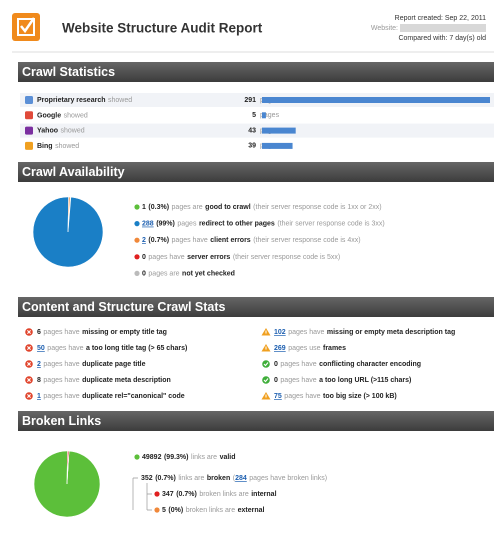 The height and width of the screenshot is (539, 500). Describe the element at coordinates (39, 364) in the screenshot. I see `text-part: 2` at that location.